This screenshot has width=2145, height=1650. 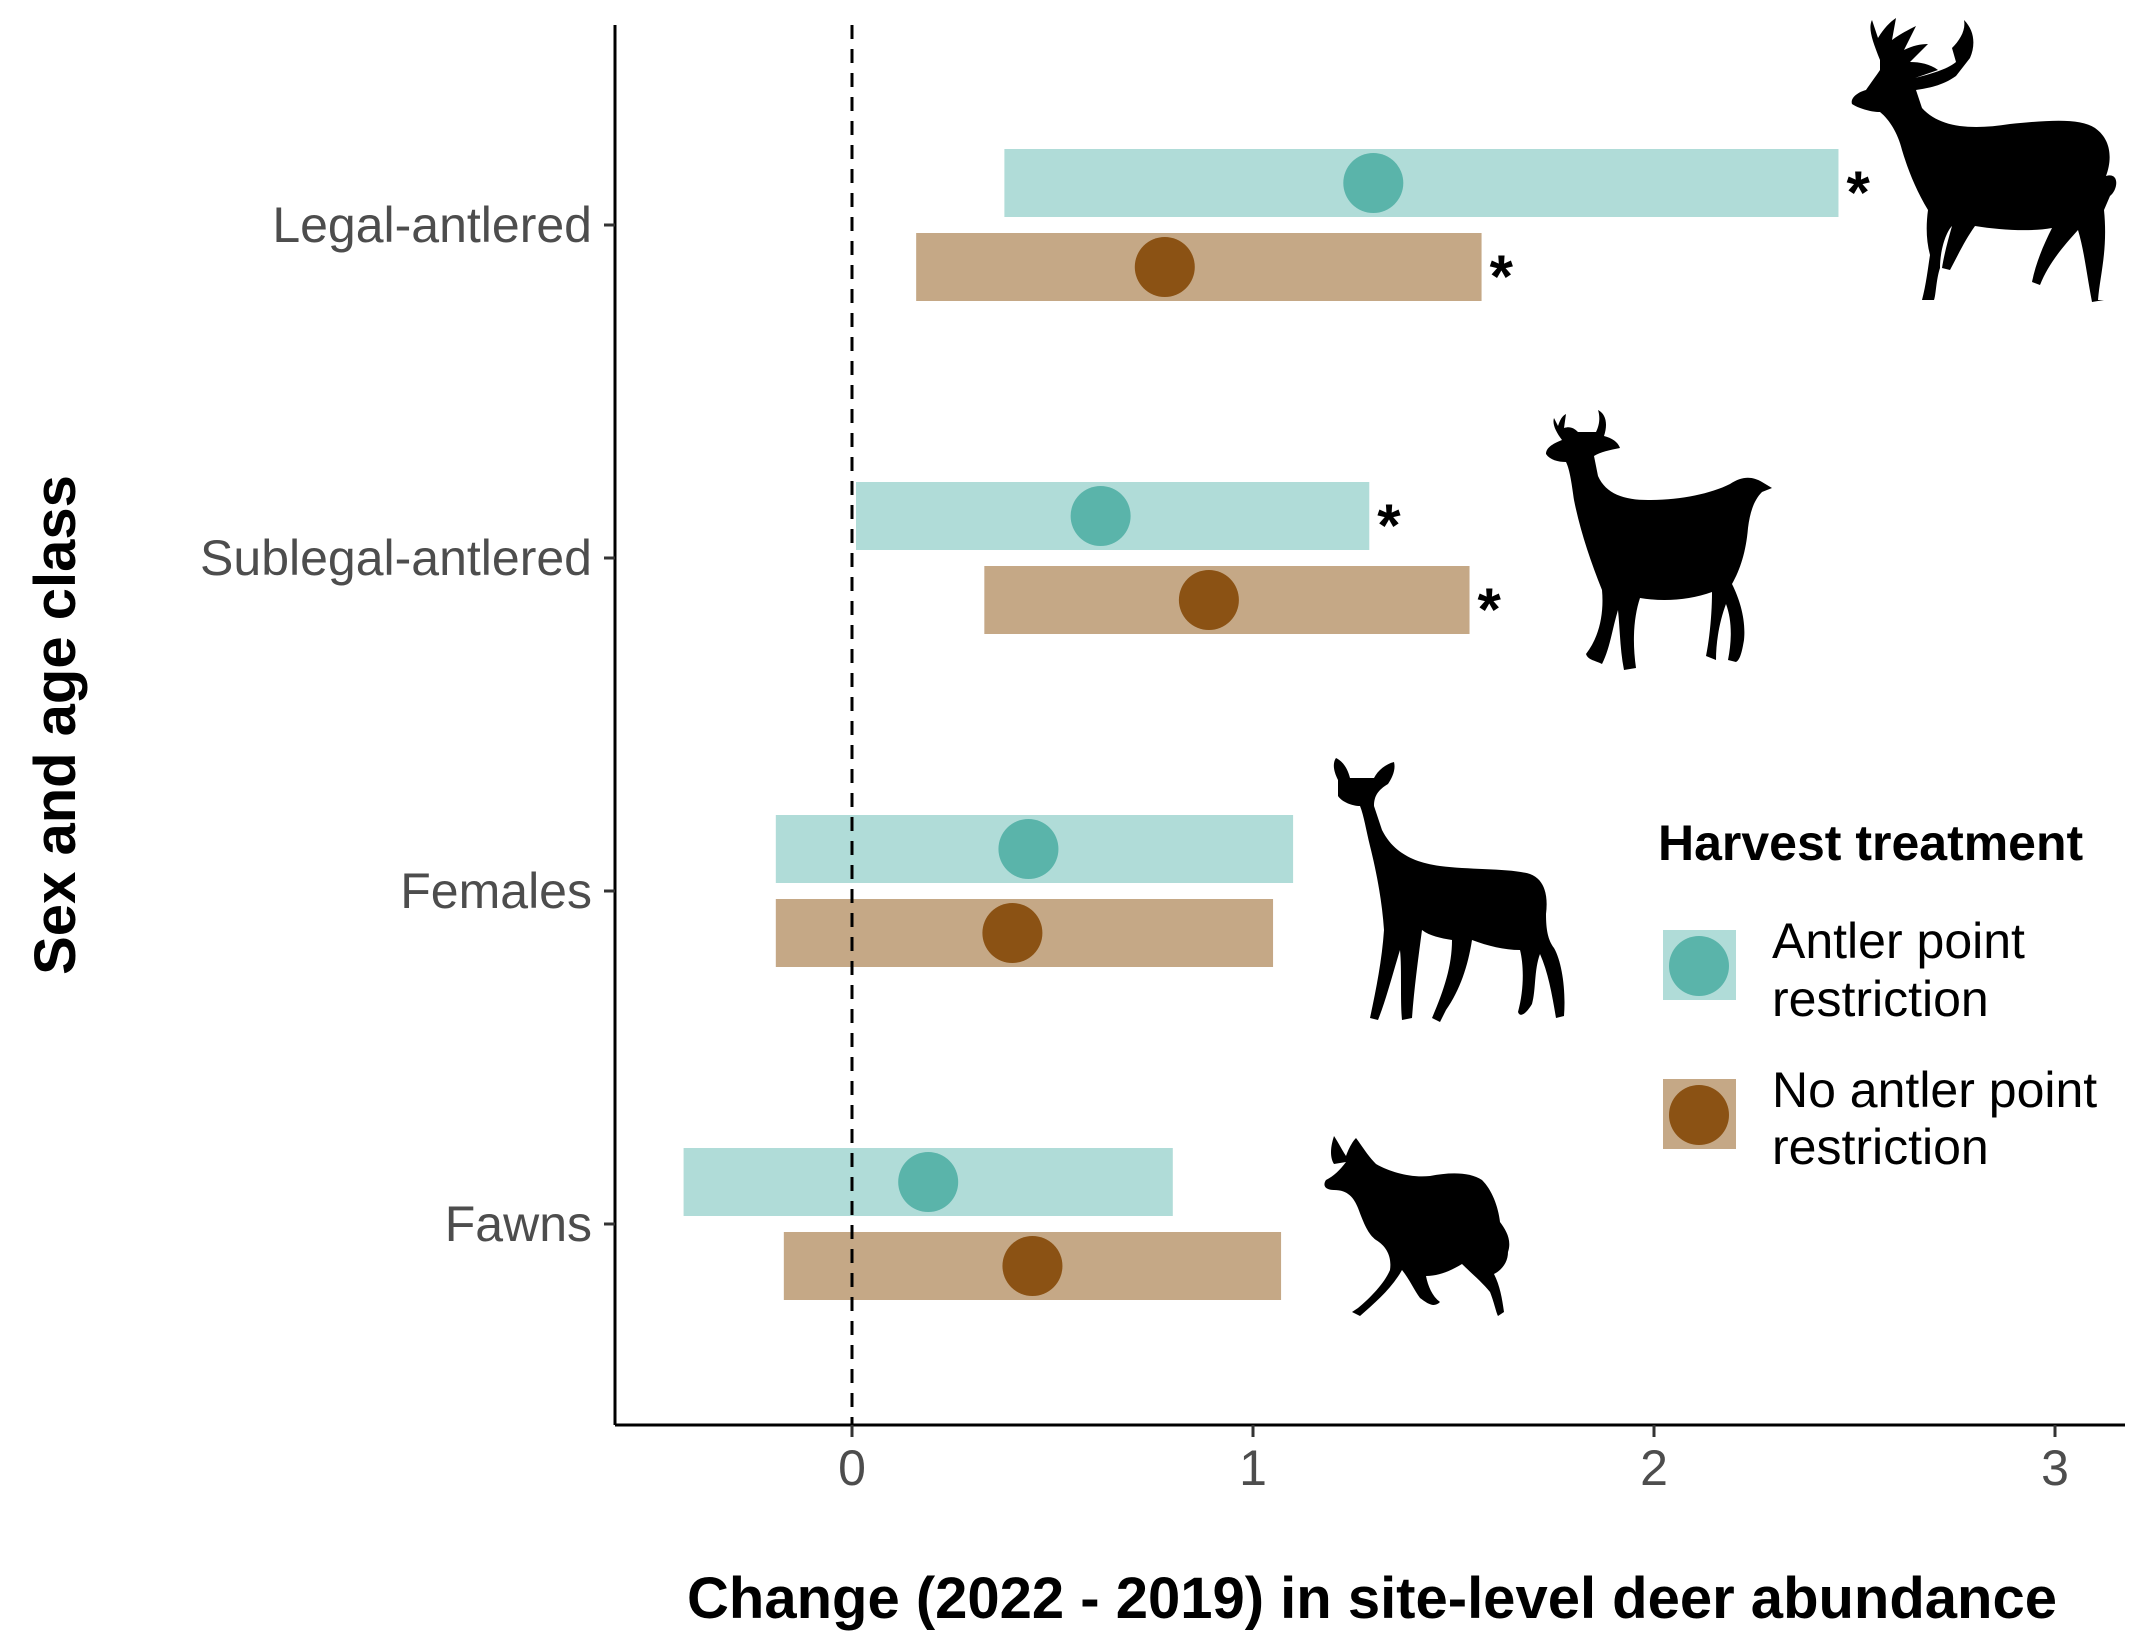 What do you see at coordinates (496, 891) in the screenshot?
I see `y-tick-label: Females` at bounding box center [496, 891].